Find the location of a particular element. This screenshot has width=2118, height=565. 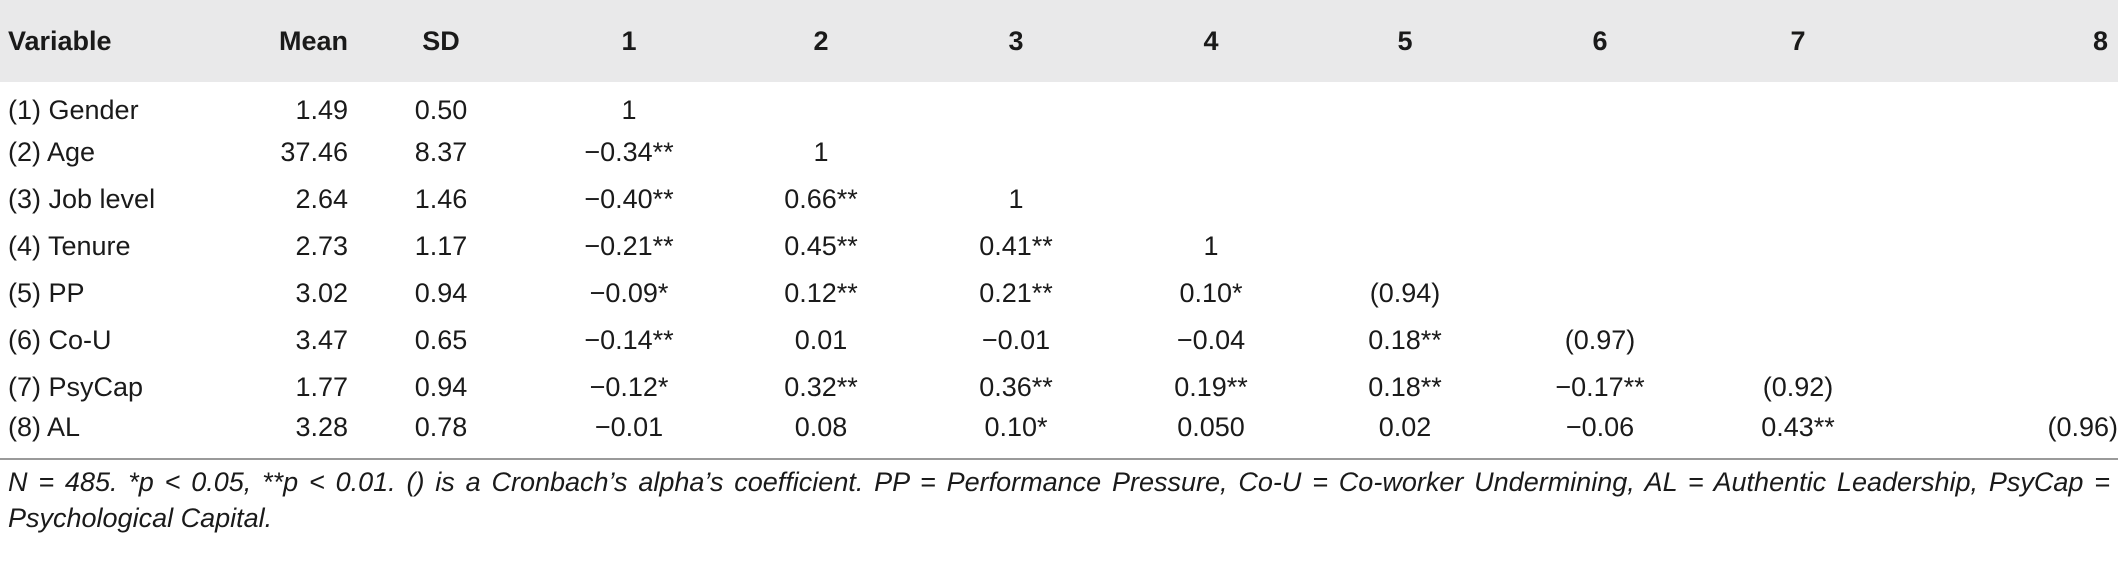

cell-corr-7: (0.92) is located at coordinates (1798, 387).